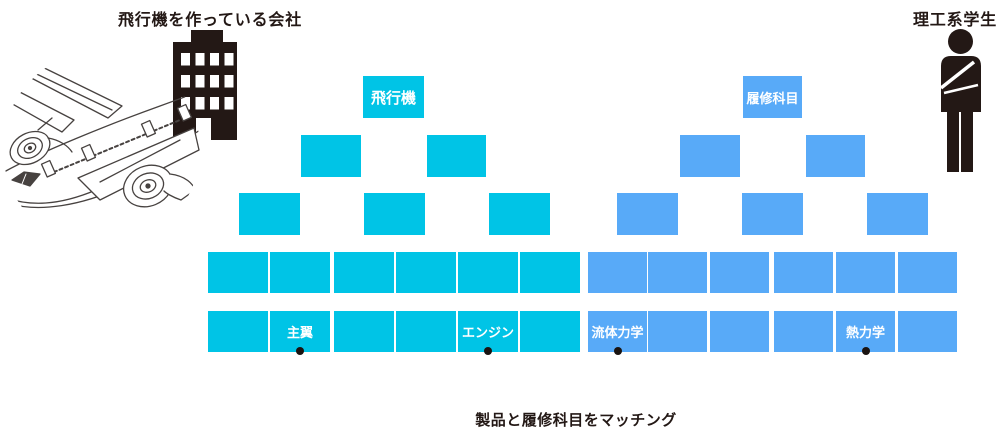 Image resolution: width=1000 pixels, height=436 pixels. Describe the element at coordinates (576, 420) in the screenshot. I see `caption-label: 製品と履修科目をマッチング` at that location.